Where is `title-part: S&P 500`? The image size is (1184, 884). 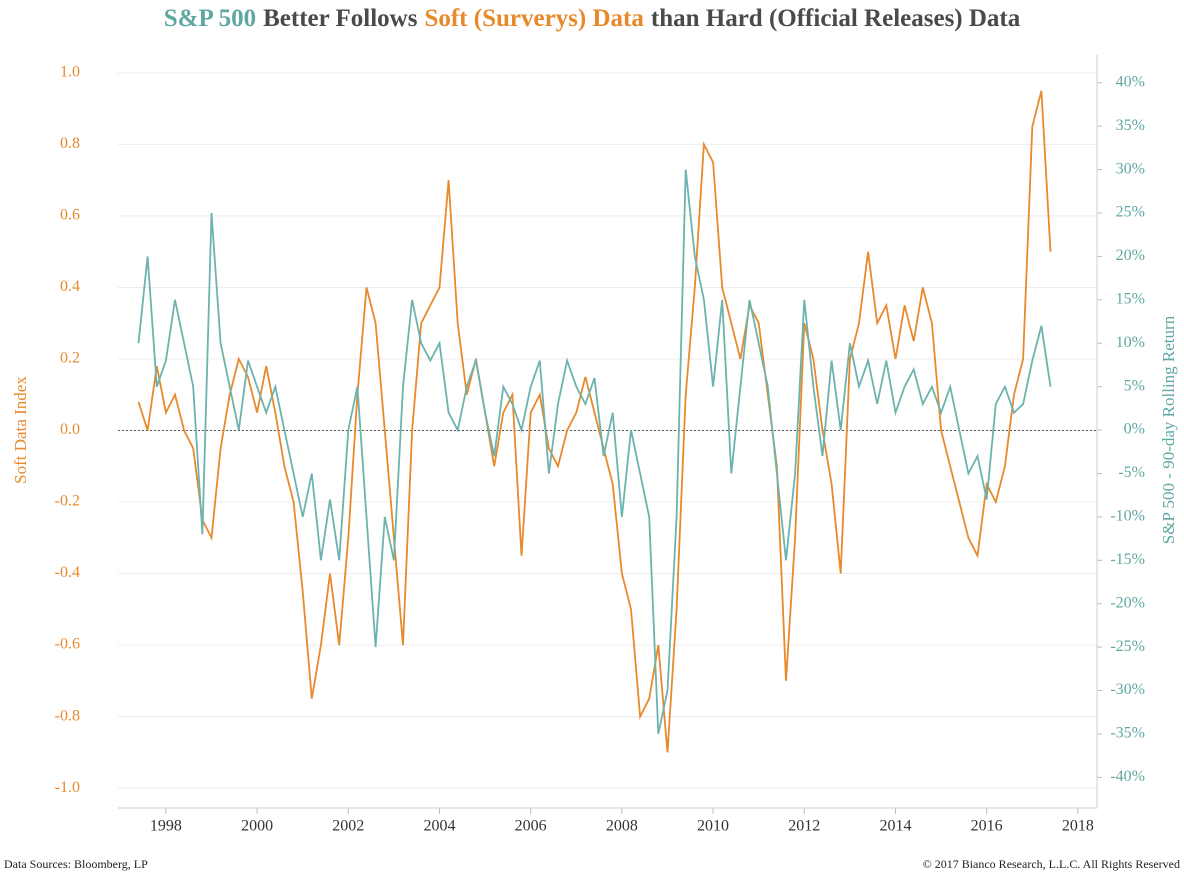
title-part: S&P 500 is located at coordinates (210, 18).